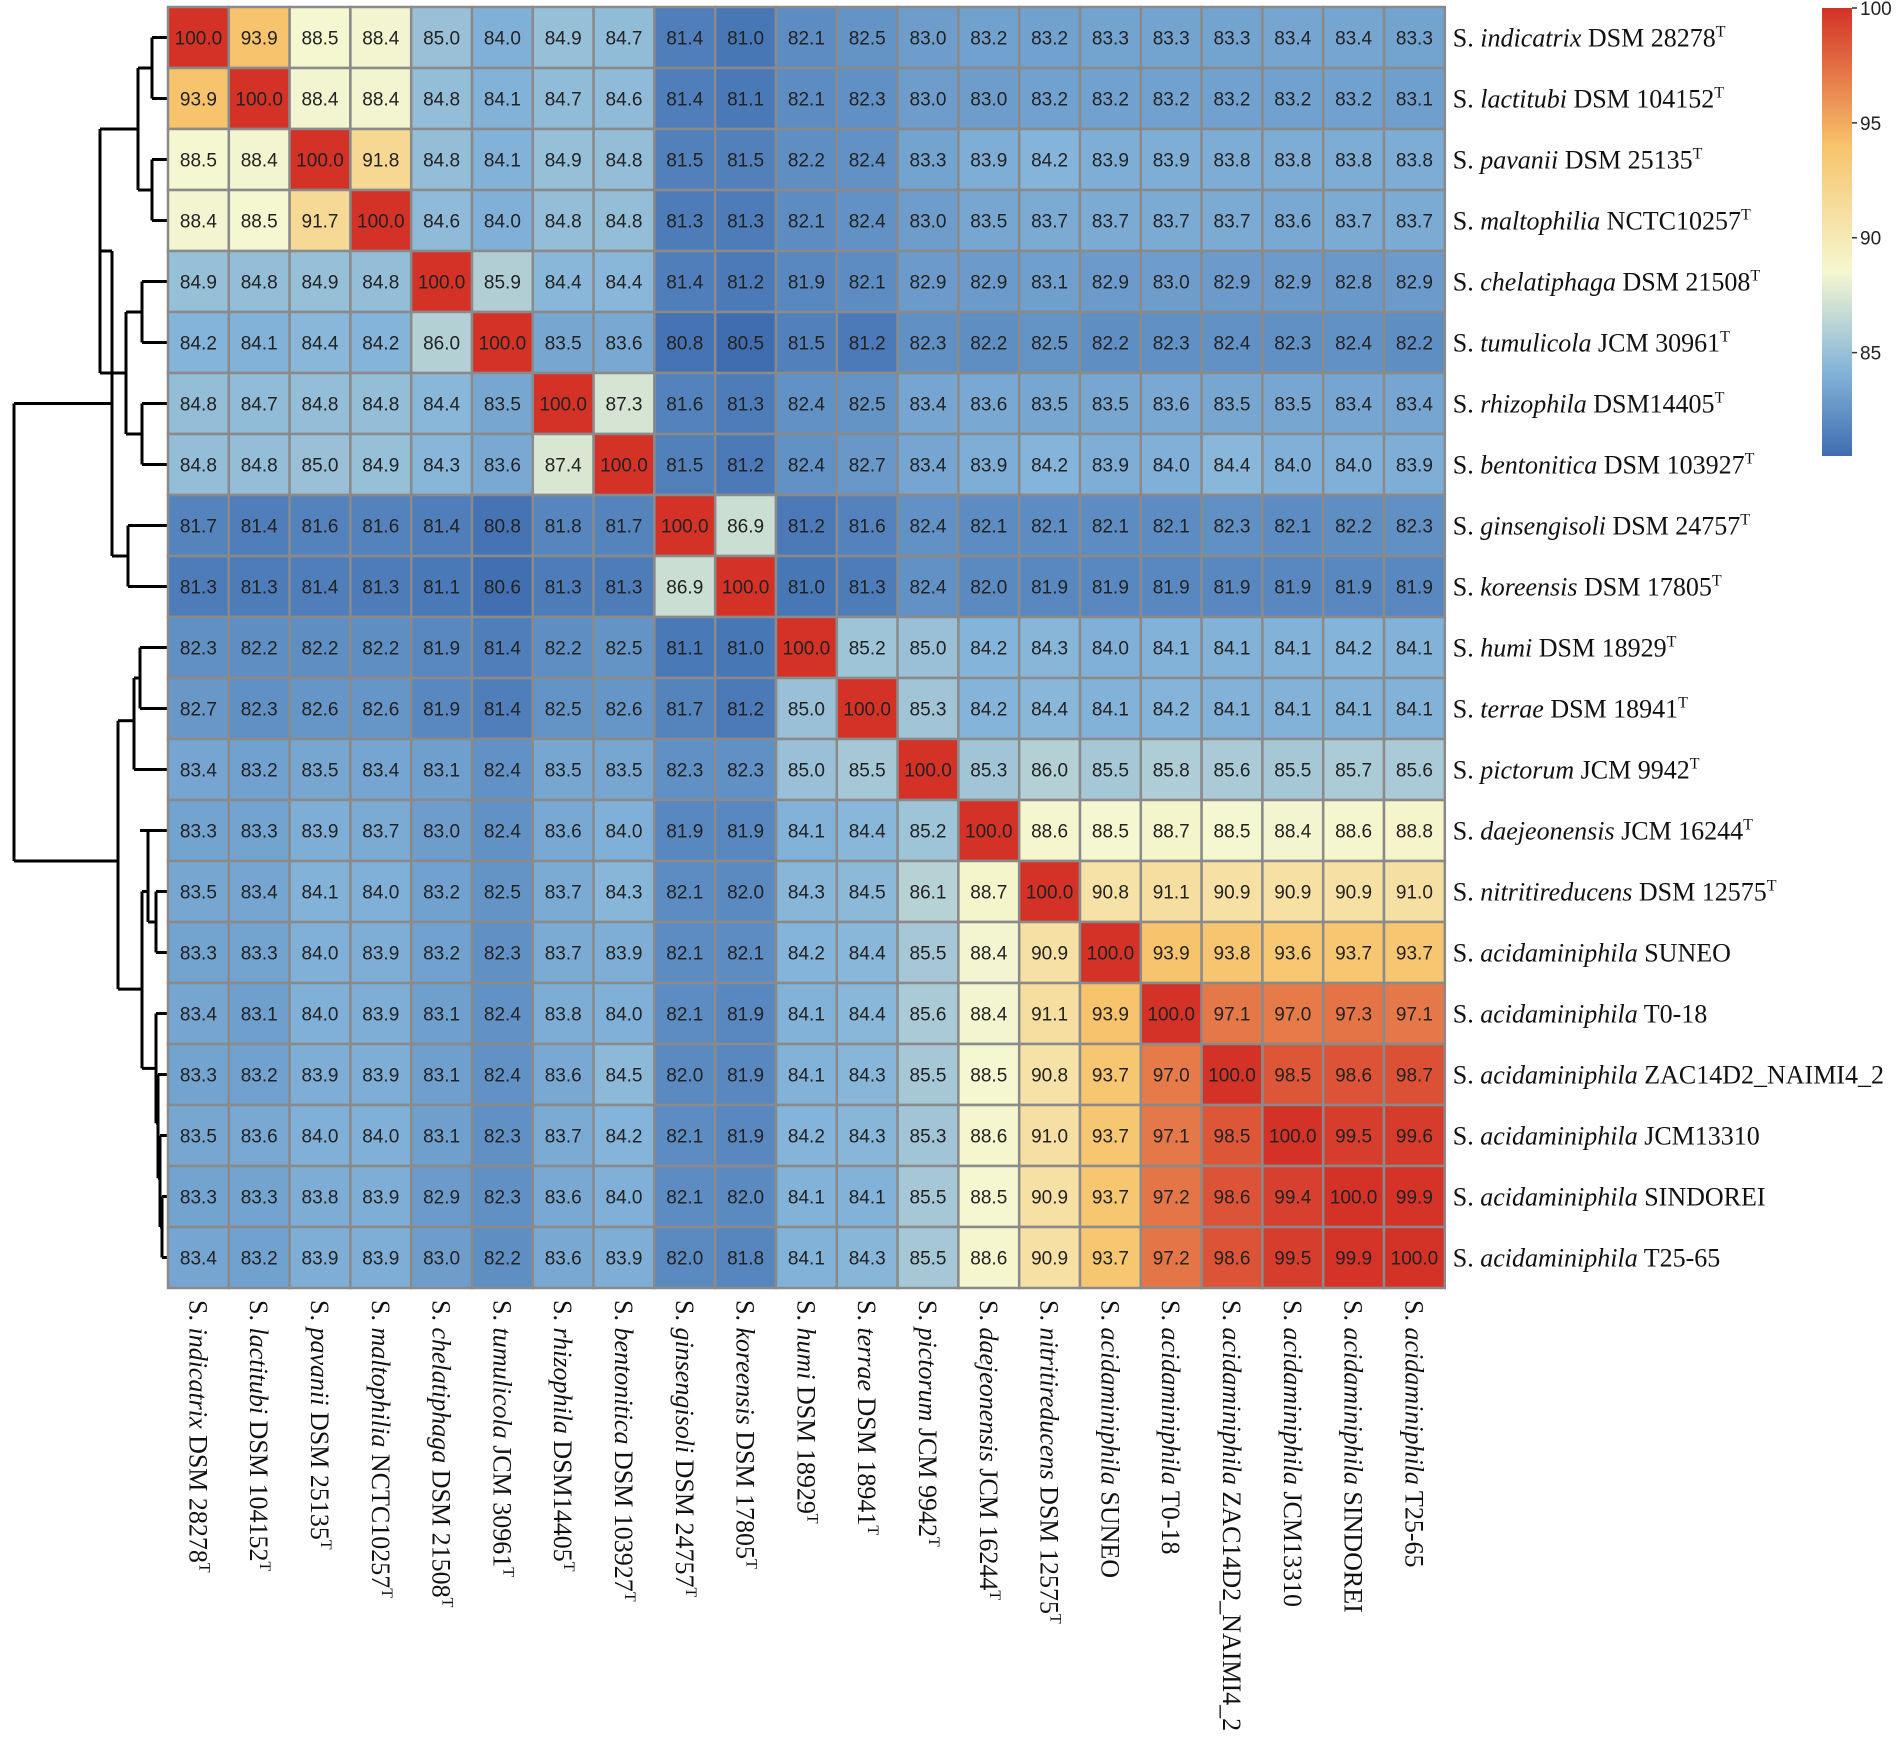 This screenshot has width=1902, height=1759. What do you see at coordinates (259, 39) in the screenshot?
I see `cell-value: 93.9` at bounding box center [259, 39].